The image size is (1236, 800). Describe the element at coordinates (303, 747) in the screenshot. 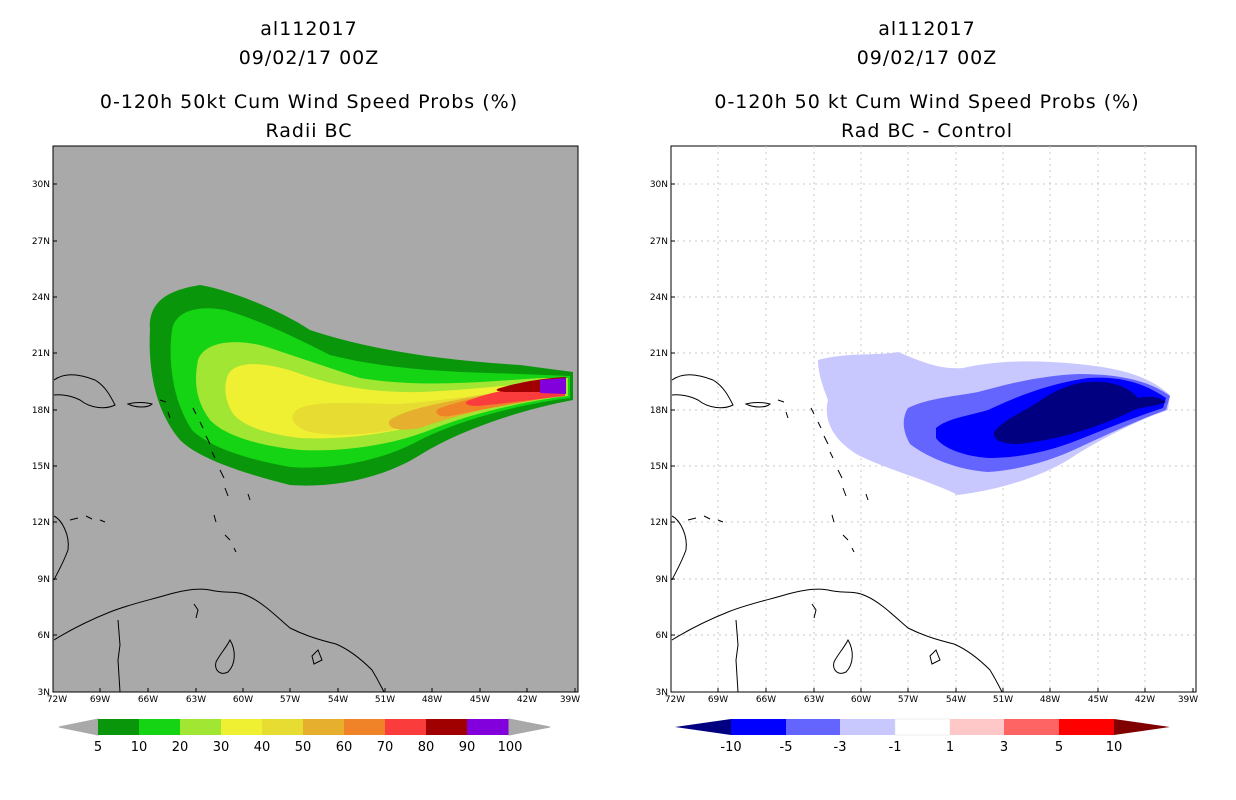

I see `colorbar-label: 50` at that location.